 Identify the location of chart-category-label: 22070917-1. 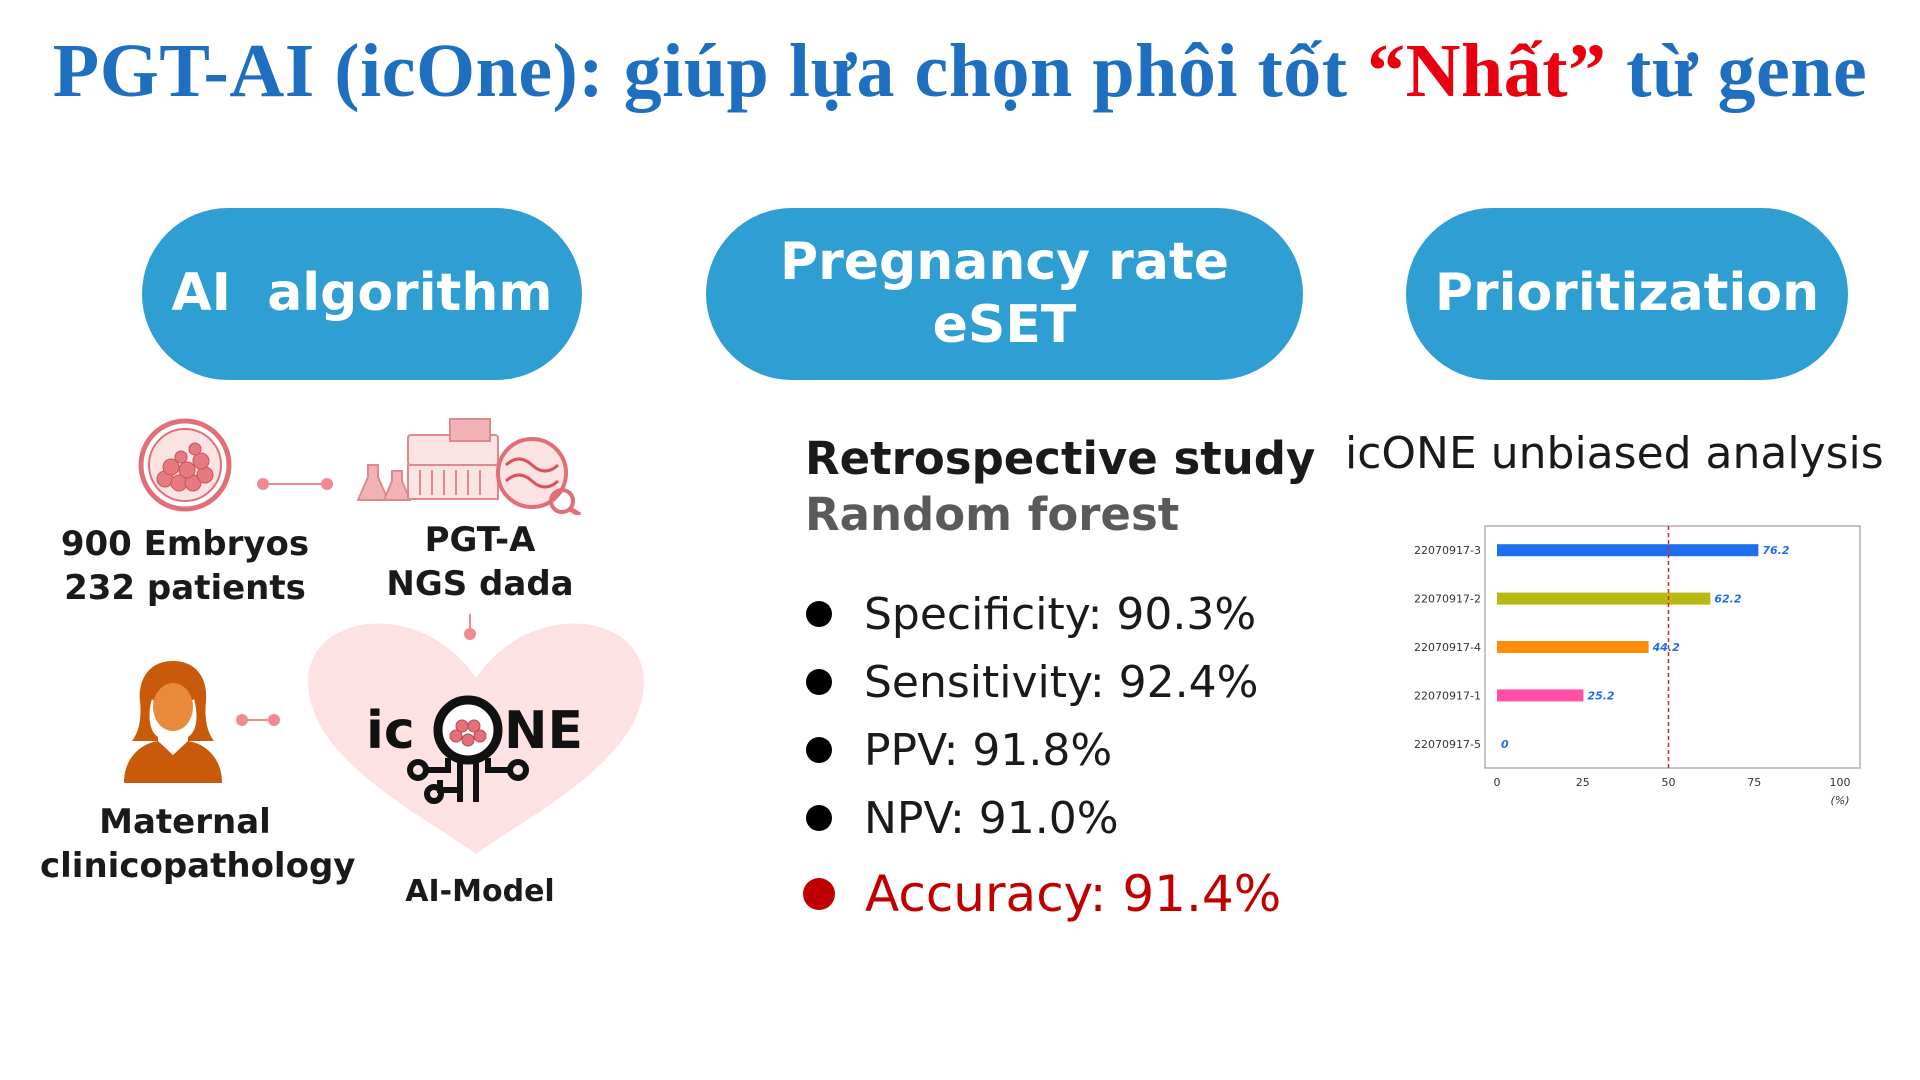
(1447, 695).